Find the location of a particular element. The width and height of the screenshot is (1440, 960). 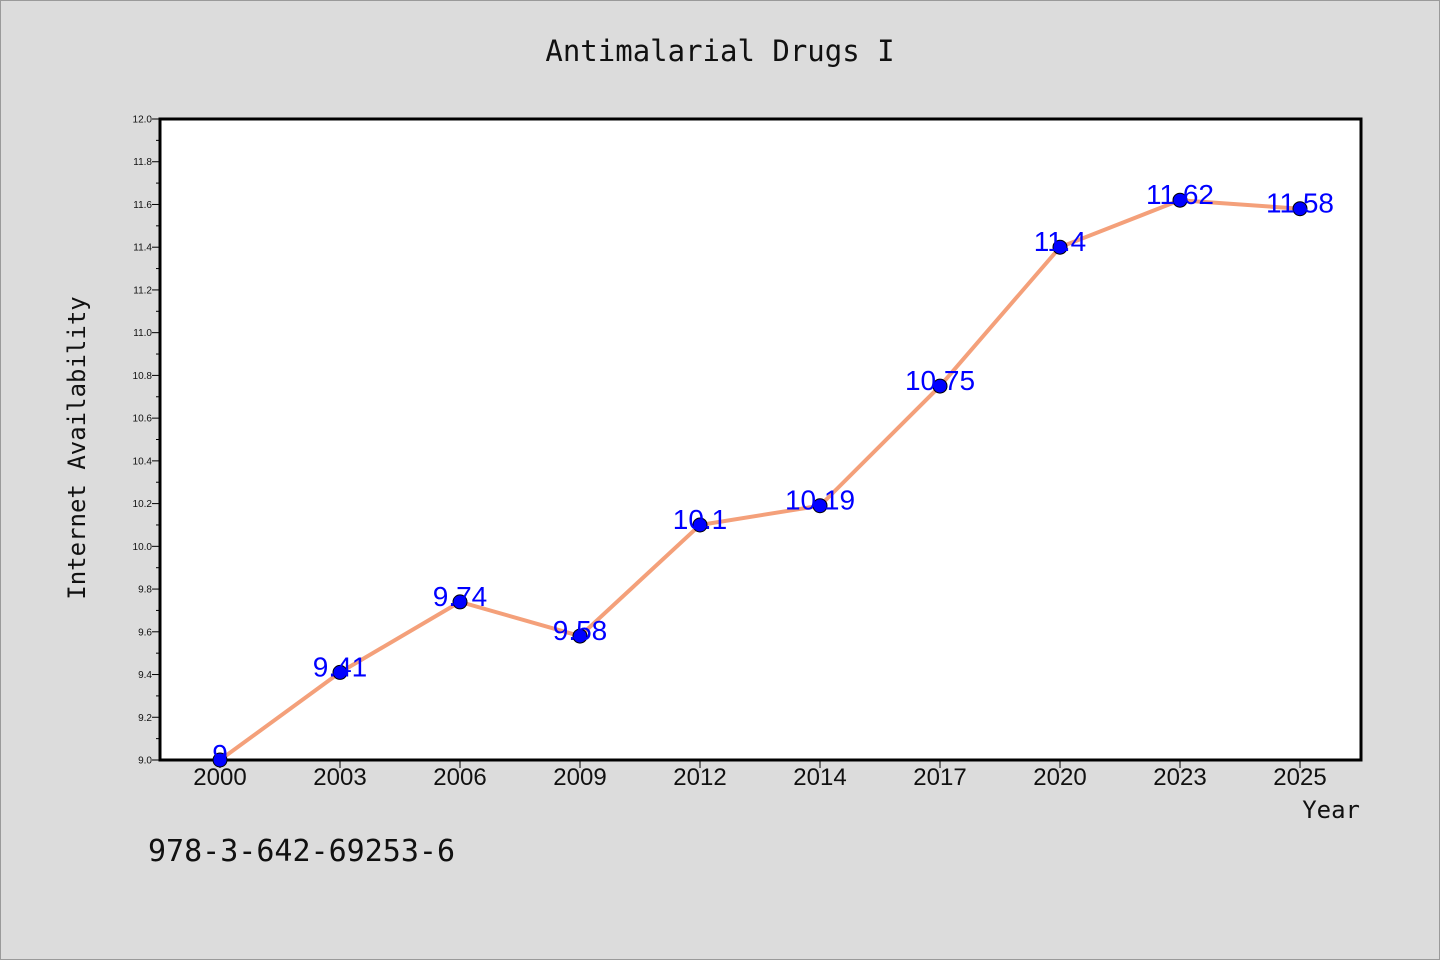

data-label: 9.41 is located at coordinates (340, 666).